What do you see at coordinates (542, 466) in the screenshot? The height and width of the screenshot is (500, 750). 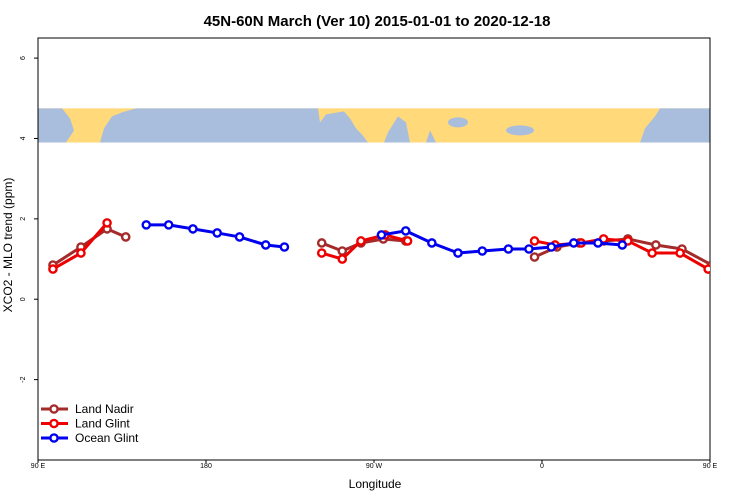 I see `x-tick-label: 0` at bounding box center [542, 466].